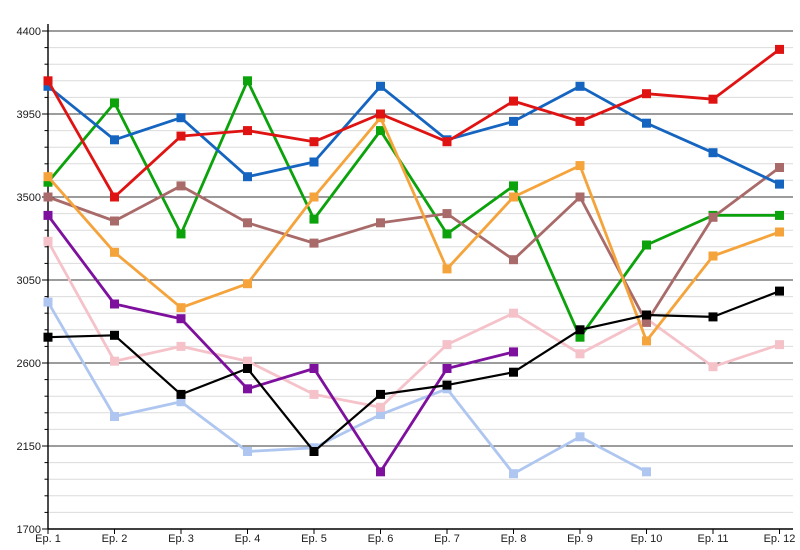 This screenshot has width=800, height=550. Describe the element at coordinates (580, 539) in the screenshot. I see `x-tick-label: Ep. 9` at that location.